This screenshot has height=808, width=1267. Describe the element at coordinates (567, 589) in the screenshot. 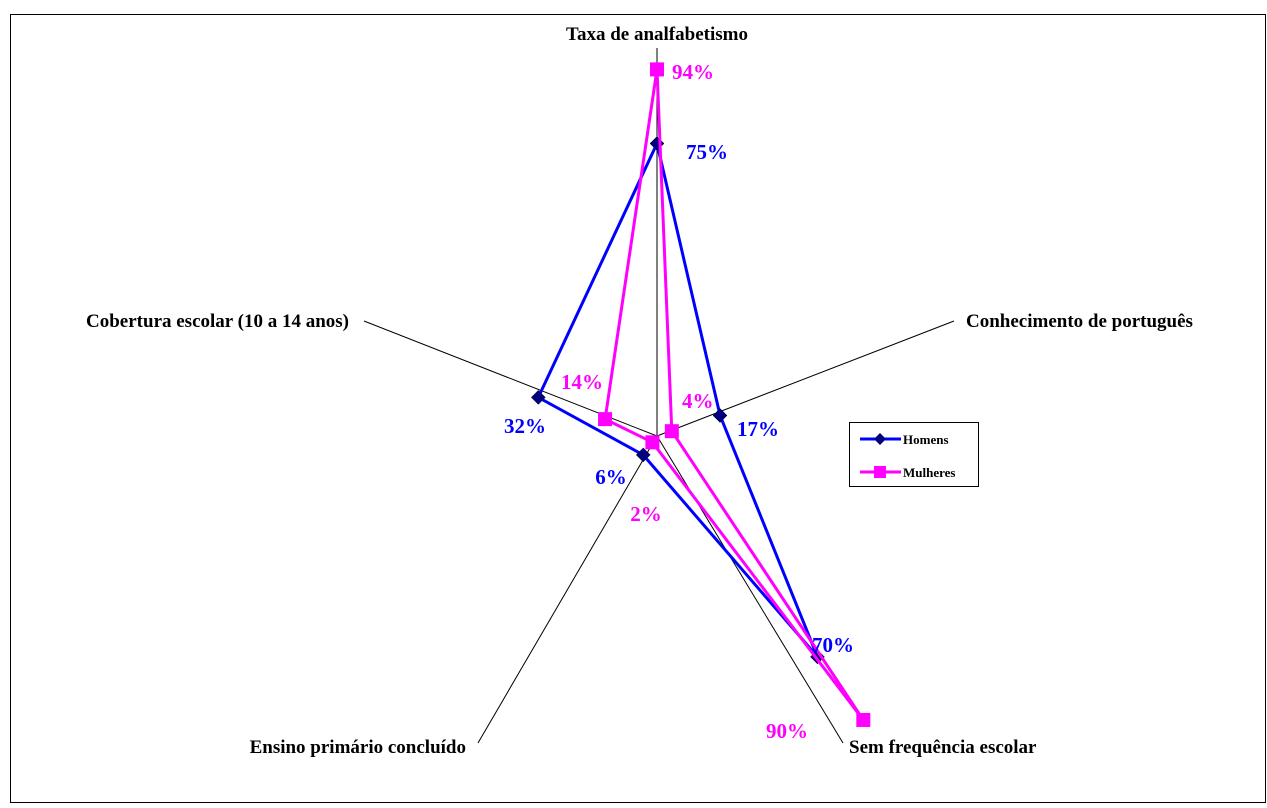

I see `axis-spoke-ensino-primario-concluido` at that location.